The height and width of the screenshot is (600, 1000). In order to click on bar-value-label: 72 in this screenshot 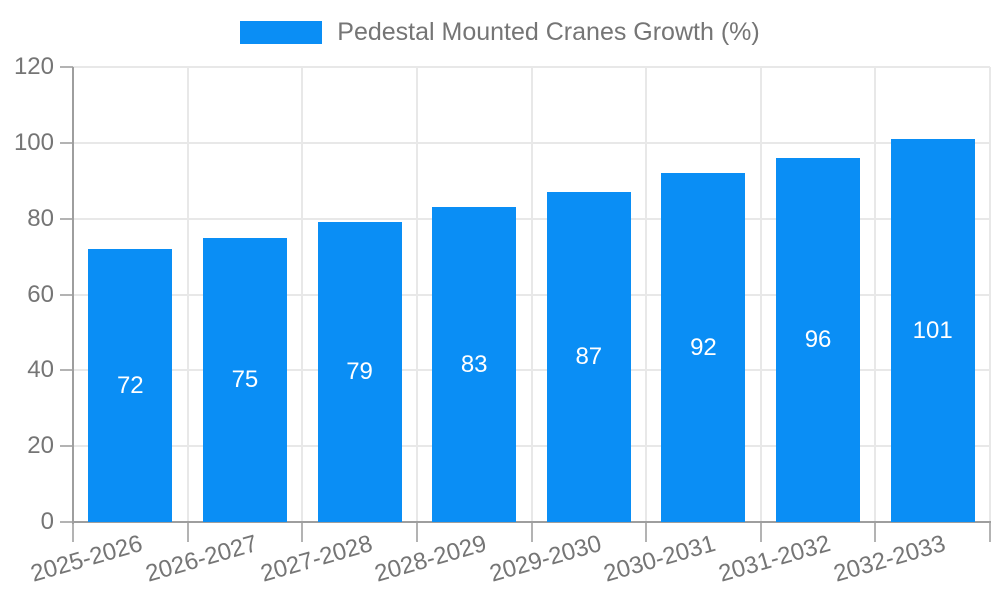, I will do `click(130, 385)`.